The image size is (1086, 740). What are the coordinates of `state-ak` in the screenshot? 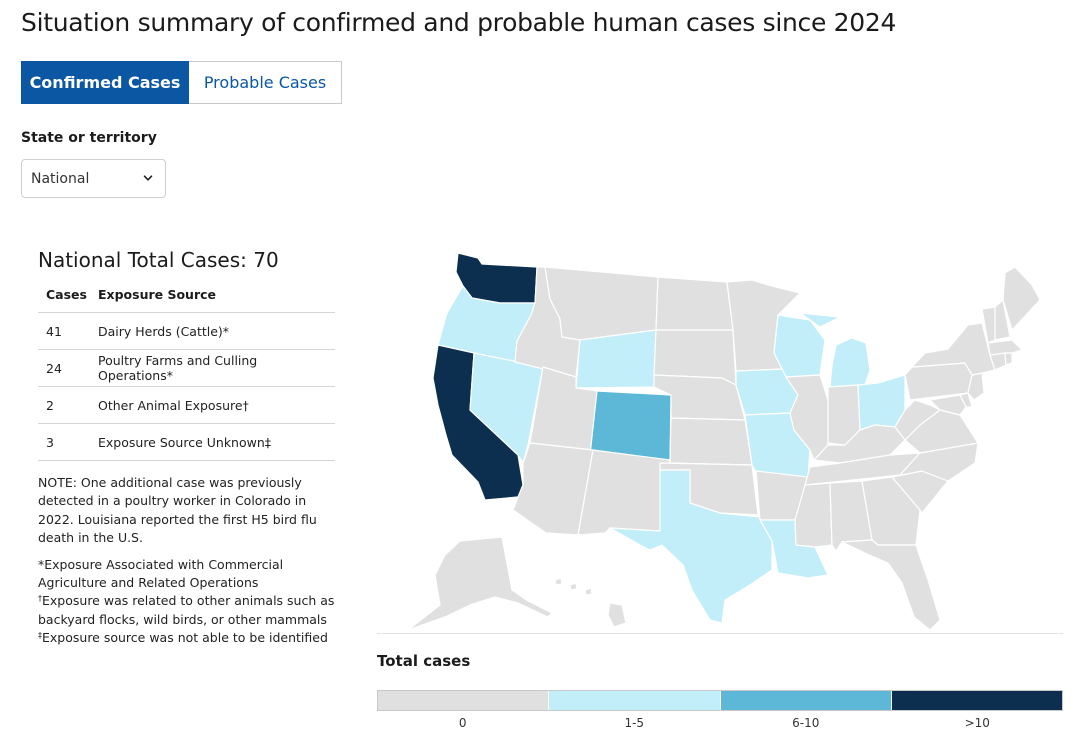 It's located at (480, 583).